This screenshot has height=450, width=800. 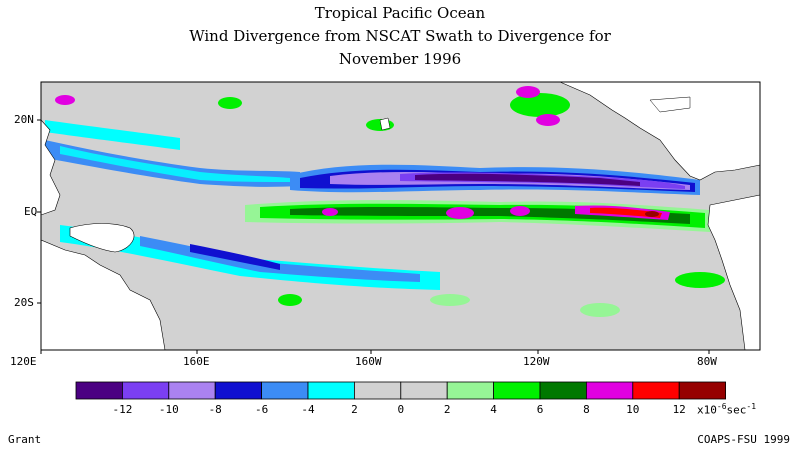 I want to click on credit-author: Grant, so click(x=25, y=439).